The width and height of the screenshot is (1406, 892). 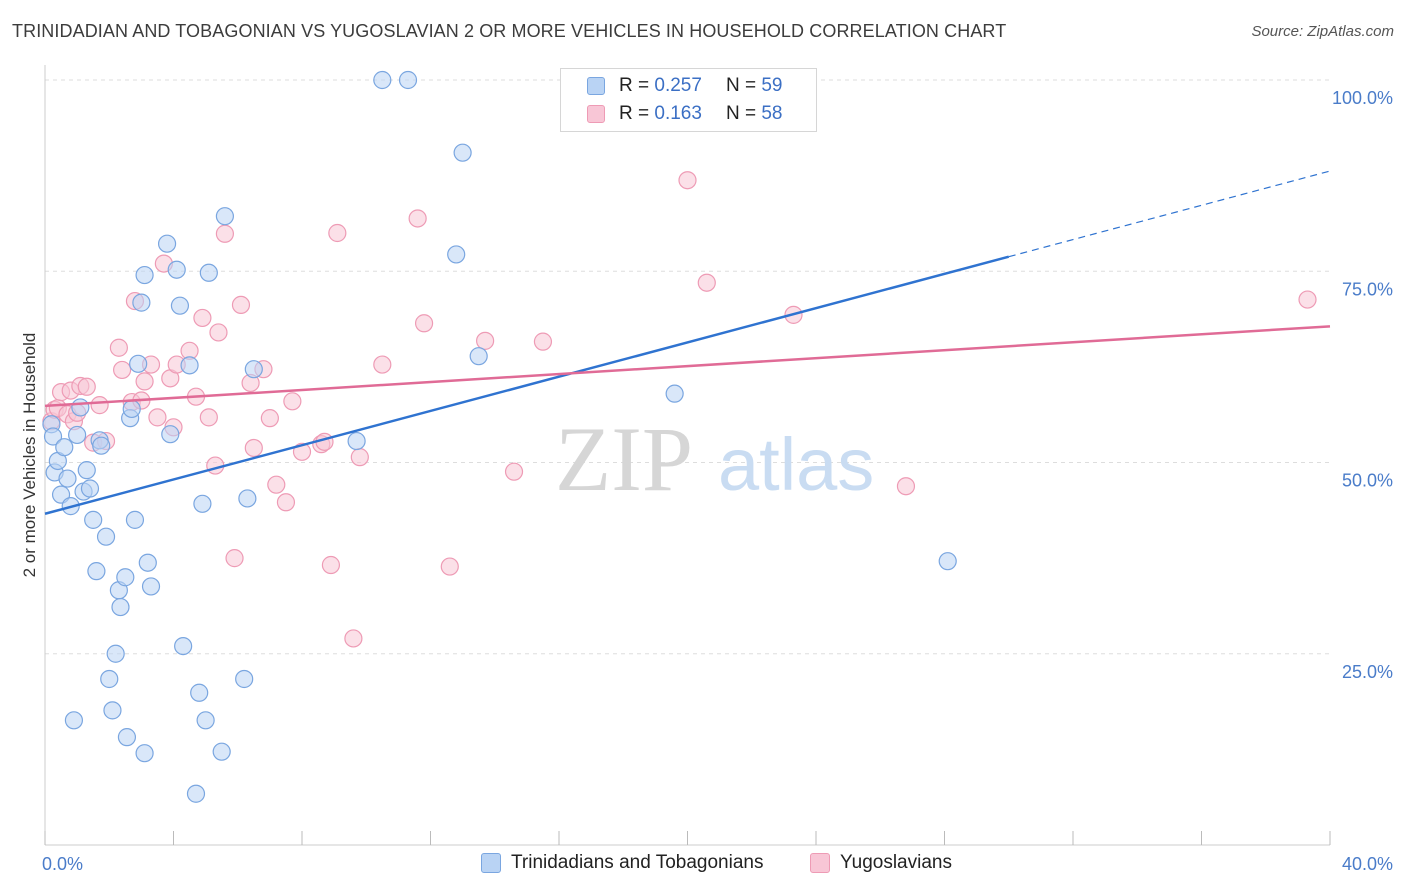 What do you see at coordinates (678, 113) in the screenshot?
I see `legend-r-value: 0.163` at bounding box center [678, 113].